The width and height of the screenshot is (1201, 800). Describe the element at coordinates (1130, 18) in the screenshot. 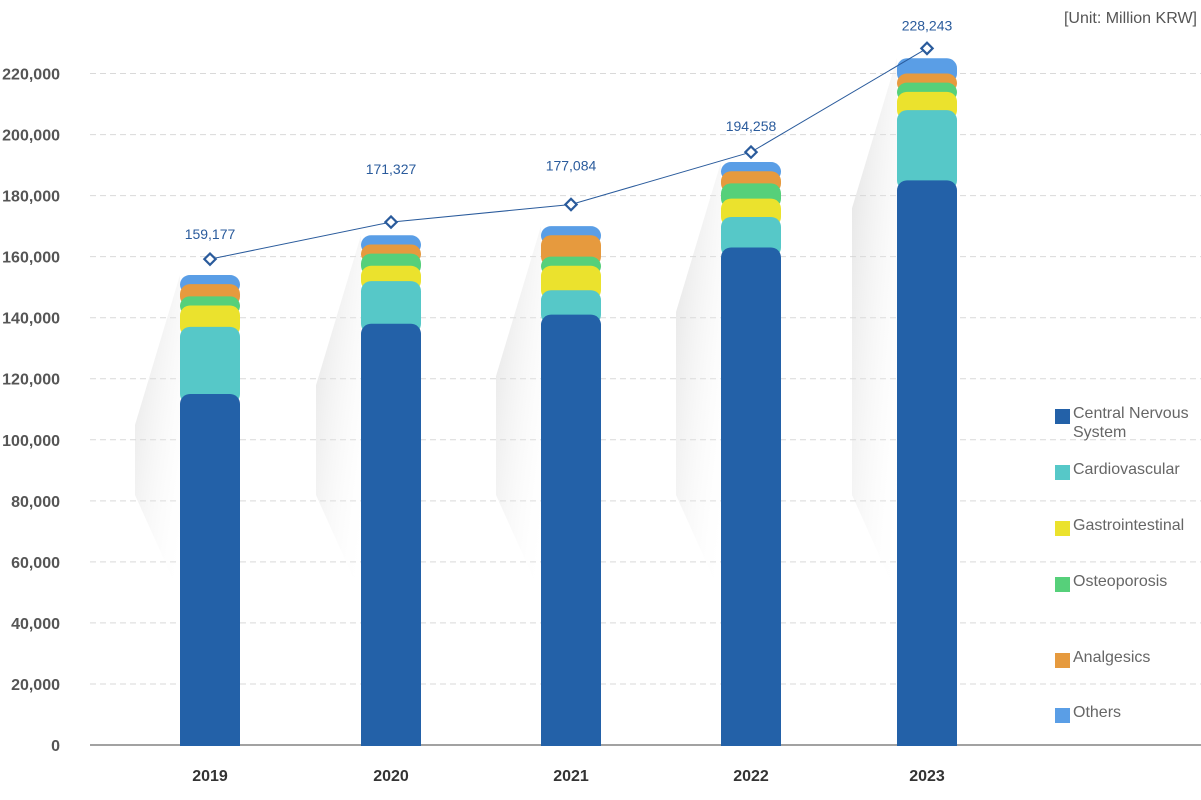

I see `unit-label: [Unit: Million KRW]` at that location.